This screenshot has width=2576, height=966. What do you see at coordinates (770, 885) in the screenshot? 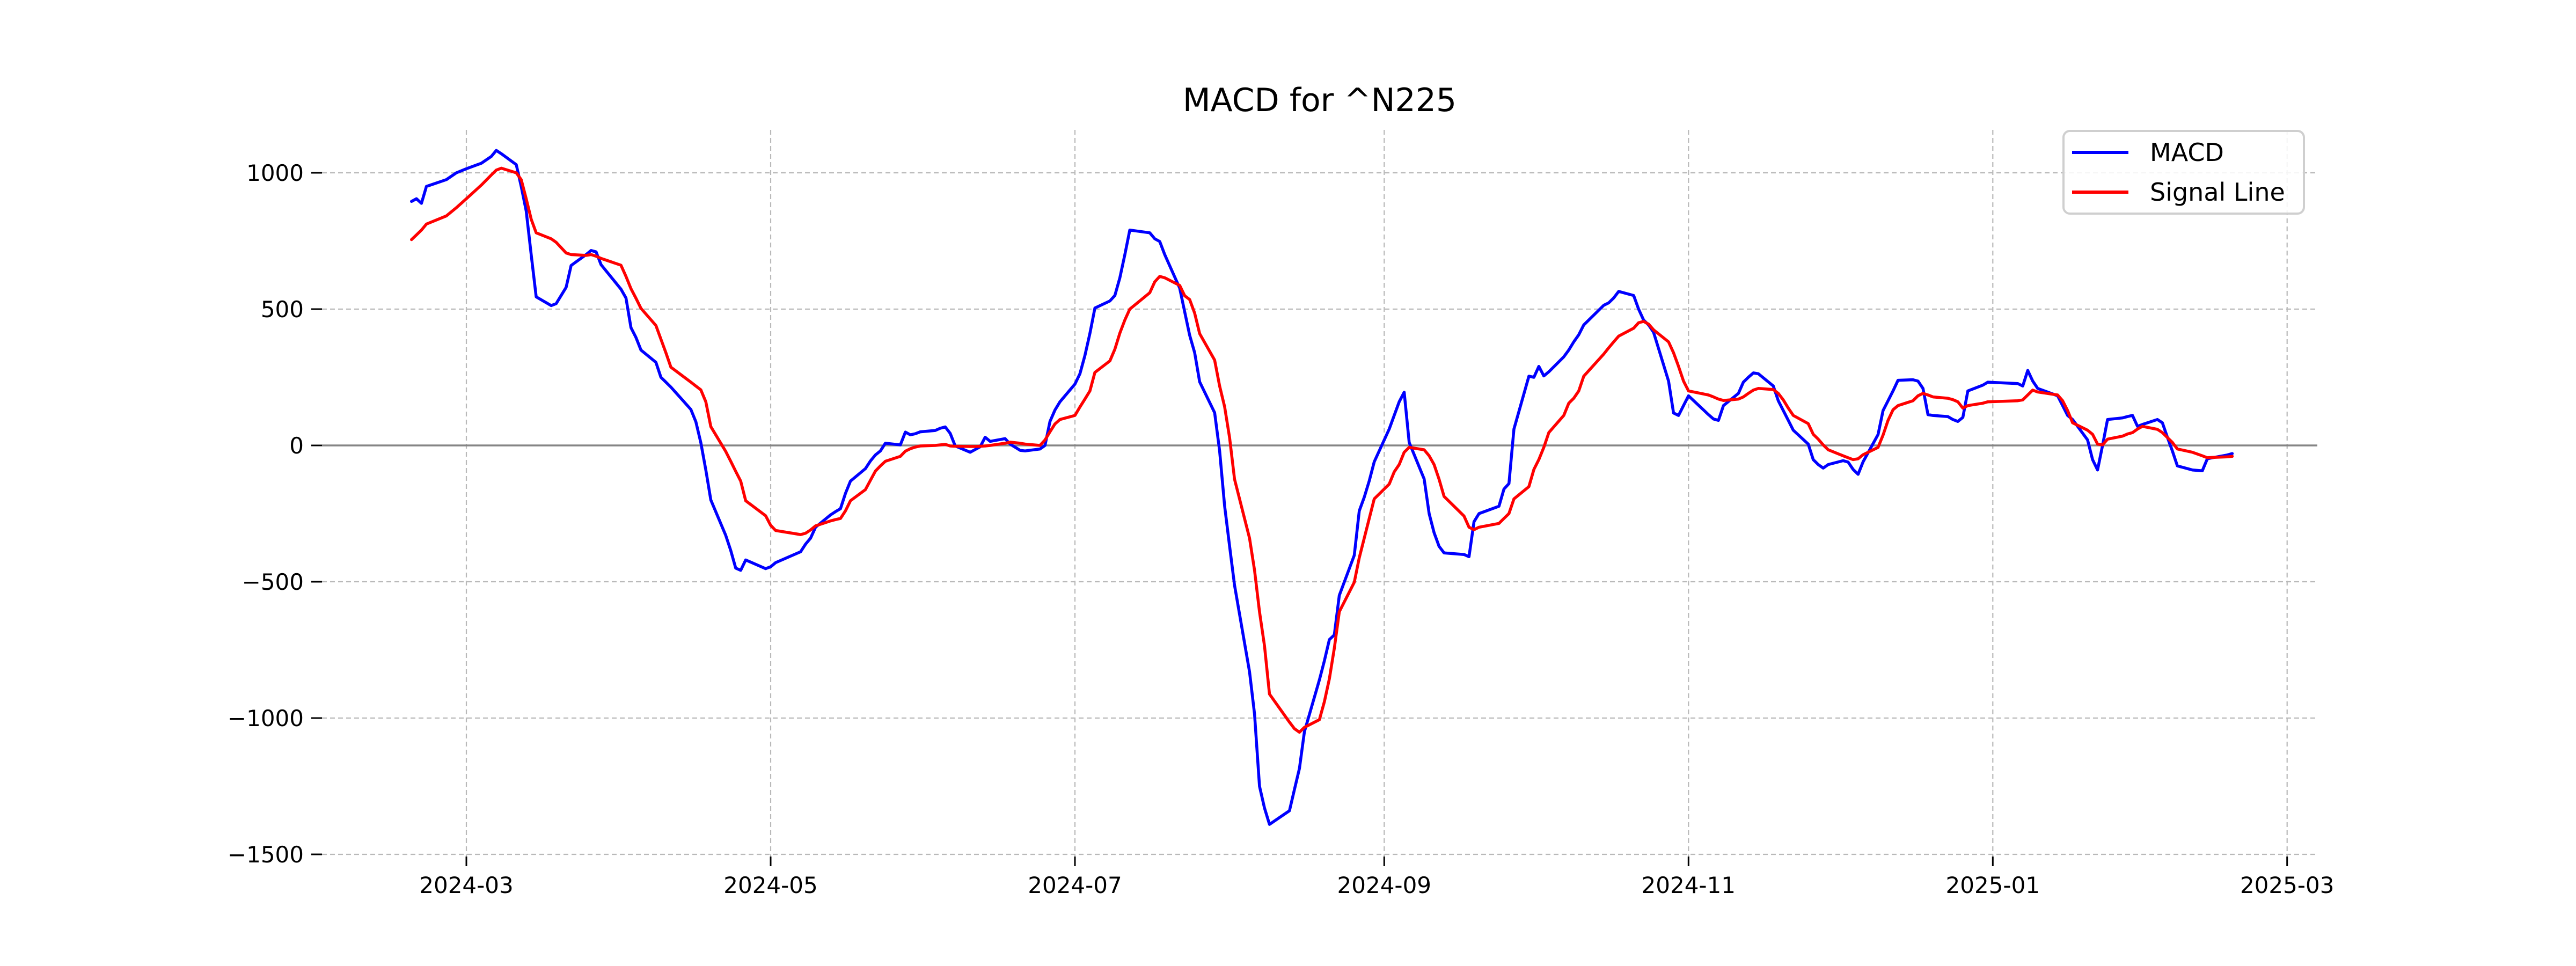
I see `x-tick-label-2024-05: 2024-05` at bounding box center [770, 885].